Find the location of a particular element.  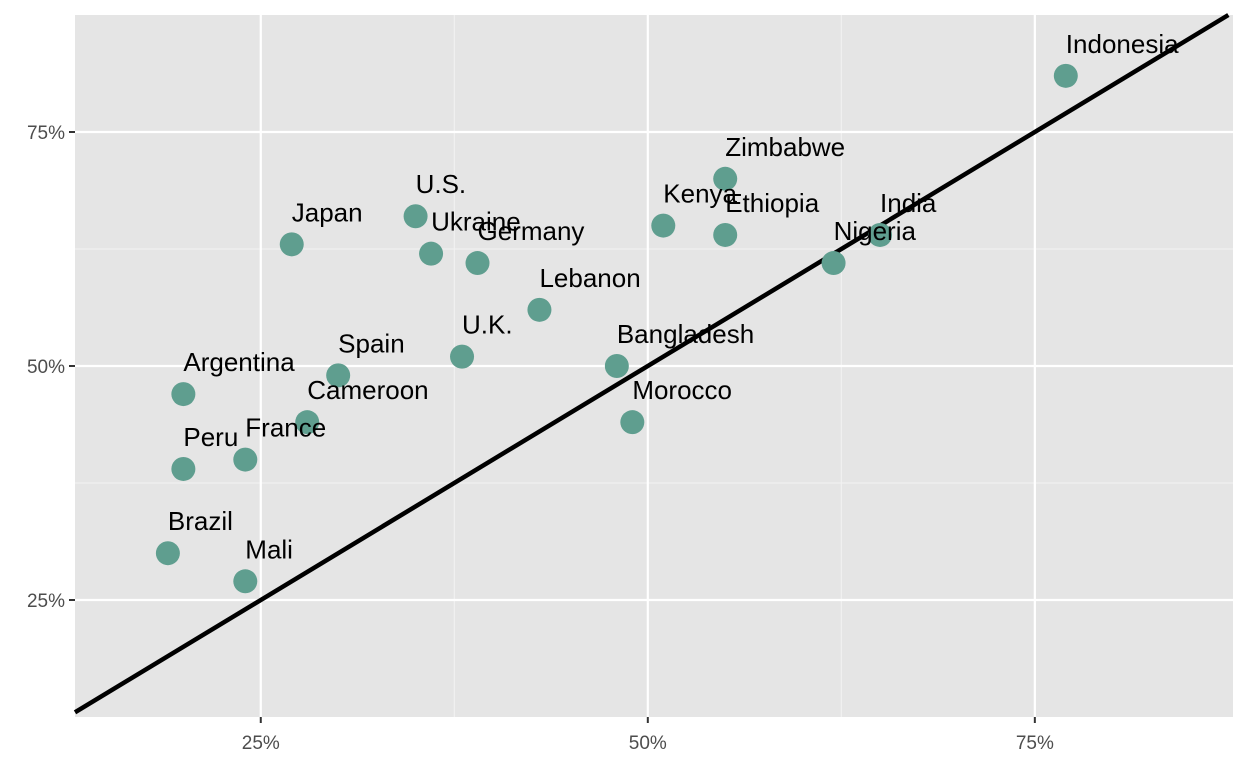

point-lebanon is located at coordinates (539, 309).